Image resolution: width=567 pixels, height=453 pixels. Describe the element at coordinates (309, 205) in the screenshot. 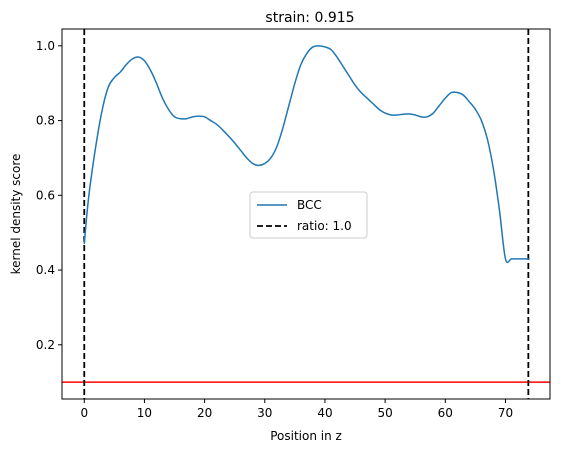

I see `legend-bcc-label: BCC` at that location.